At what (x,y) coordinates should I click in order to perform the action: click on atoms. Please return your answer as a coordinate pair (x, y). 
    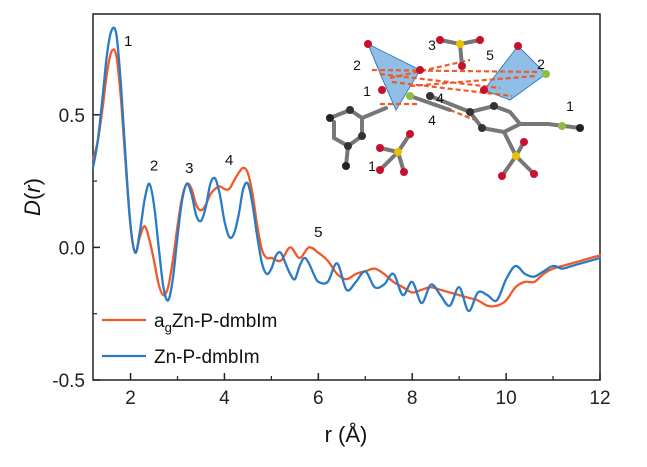
    Looking at the image, I should click on (455, 108).